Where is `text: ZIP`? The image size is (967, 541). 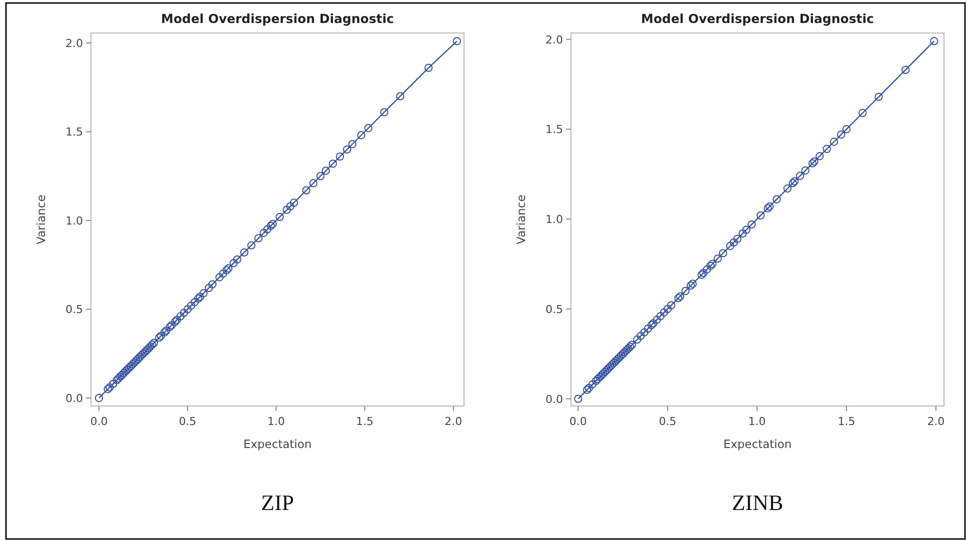
text: ZIP is located at coordinates (277, 502).